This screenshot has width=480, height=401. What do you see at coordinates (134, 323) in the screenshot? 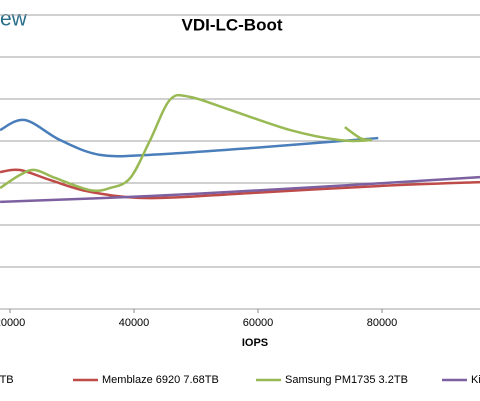
I see `x-tick-label: 40000` at bounding box center [134, 323].